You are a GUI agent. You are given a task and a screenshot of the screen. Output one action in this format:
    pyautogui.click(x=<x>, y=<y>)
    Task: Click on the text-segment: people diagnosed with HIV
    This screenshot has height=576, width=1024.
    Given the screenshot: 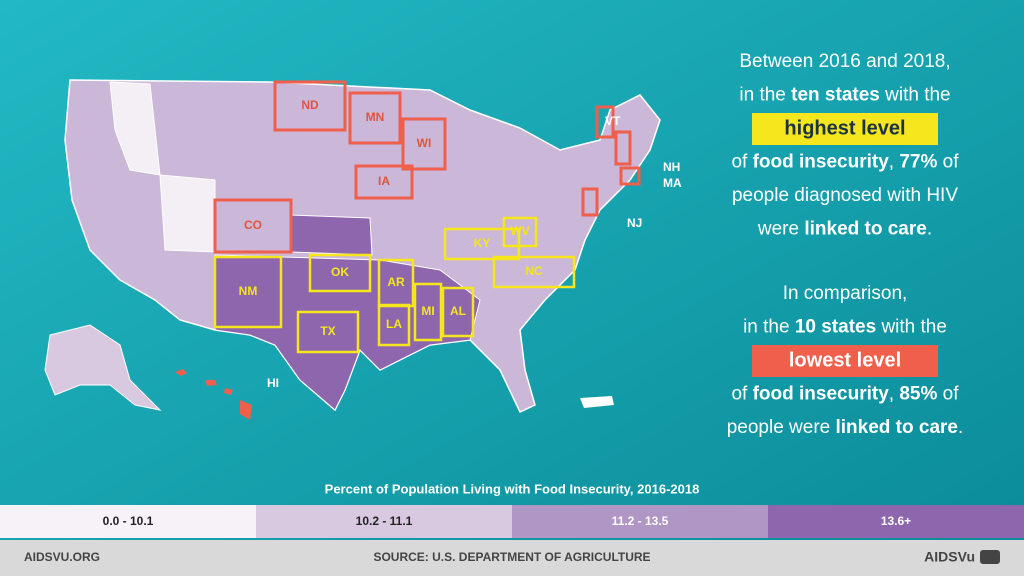 What is the action you would take?
    pyautogui.click(x=845, y=195)
    